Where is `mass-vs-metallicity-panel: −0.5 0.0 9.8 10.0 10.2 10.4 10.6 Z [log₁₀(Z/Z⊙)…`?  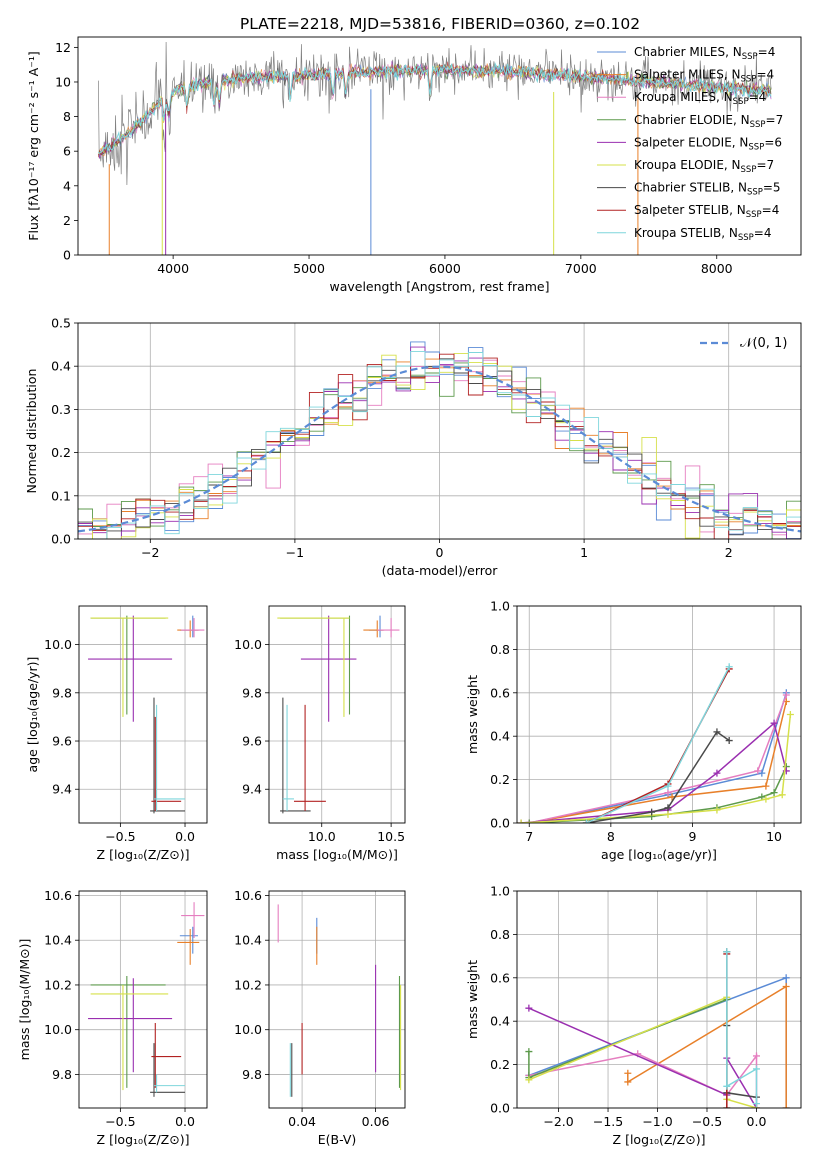
mass-vs-metallicity-panel: −0.5 0.0 9.8 10.0 10.2 10.4 10.6 Z [log₁₀(Z/Z⊙)… is located at coordinates (112, 1017).